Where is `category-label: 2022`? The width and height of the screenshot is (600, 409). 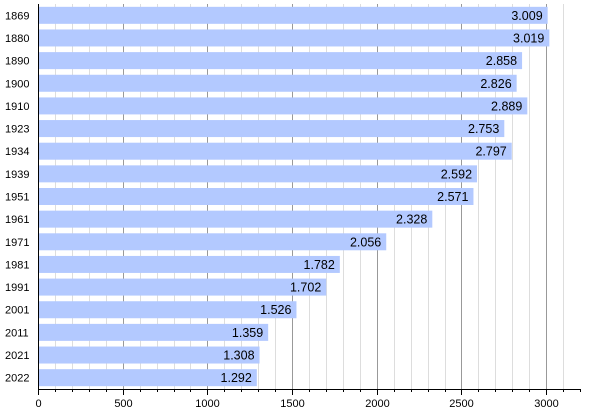
category-label: 2022 is located at coordinates (17, 379).